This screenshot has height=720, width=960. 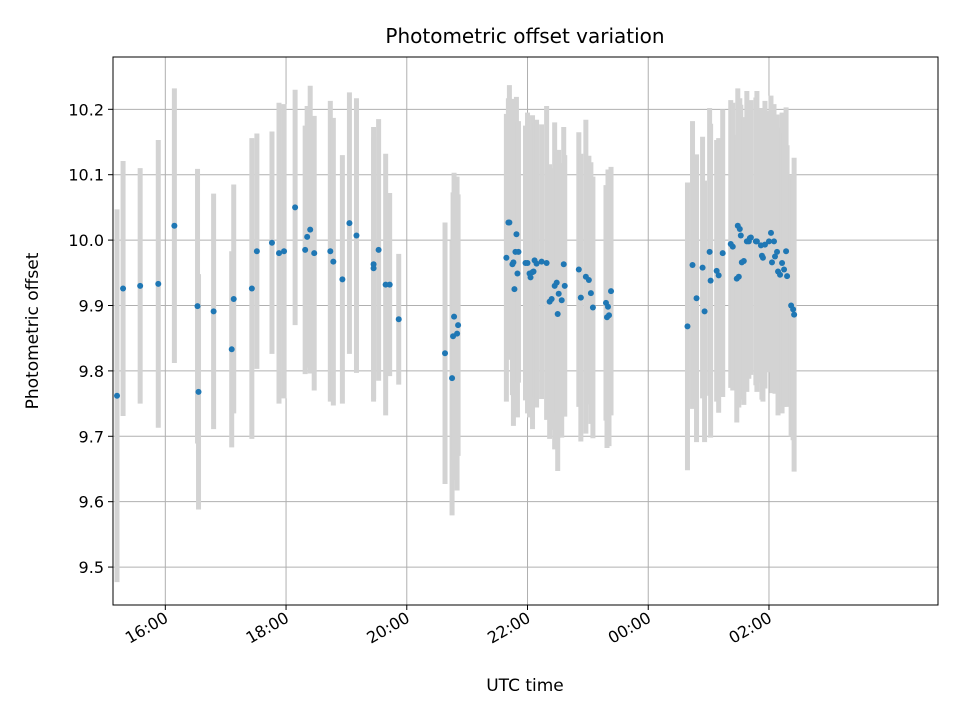 What do you see at coordinates (33, 330) in the screenshot?
I see `y-axis-label: Photometric offset` at bounding box center [33, 330].